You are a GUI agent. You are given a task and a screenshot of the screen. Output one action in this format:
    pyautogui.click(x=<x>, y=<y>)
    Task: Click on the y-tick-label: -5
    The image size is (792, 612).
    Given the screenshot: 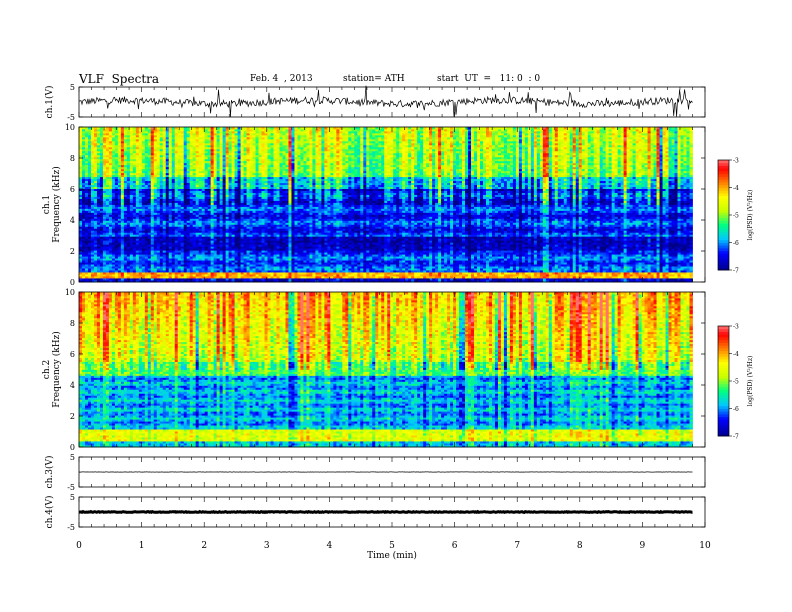 What is the action you would take?
    pyautogui.click(x=71, y=117)
    